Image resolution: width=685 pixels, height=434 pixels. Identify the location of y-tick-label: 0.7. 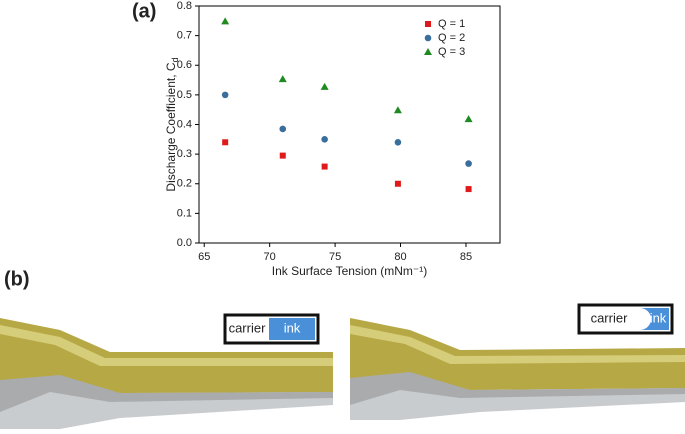
(184, 36).